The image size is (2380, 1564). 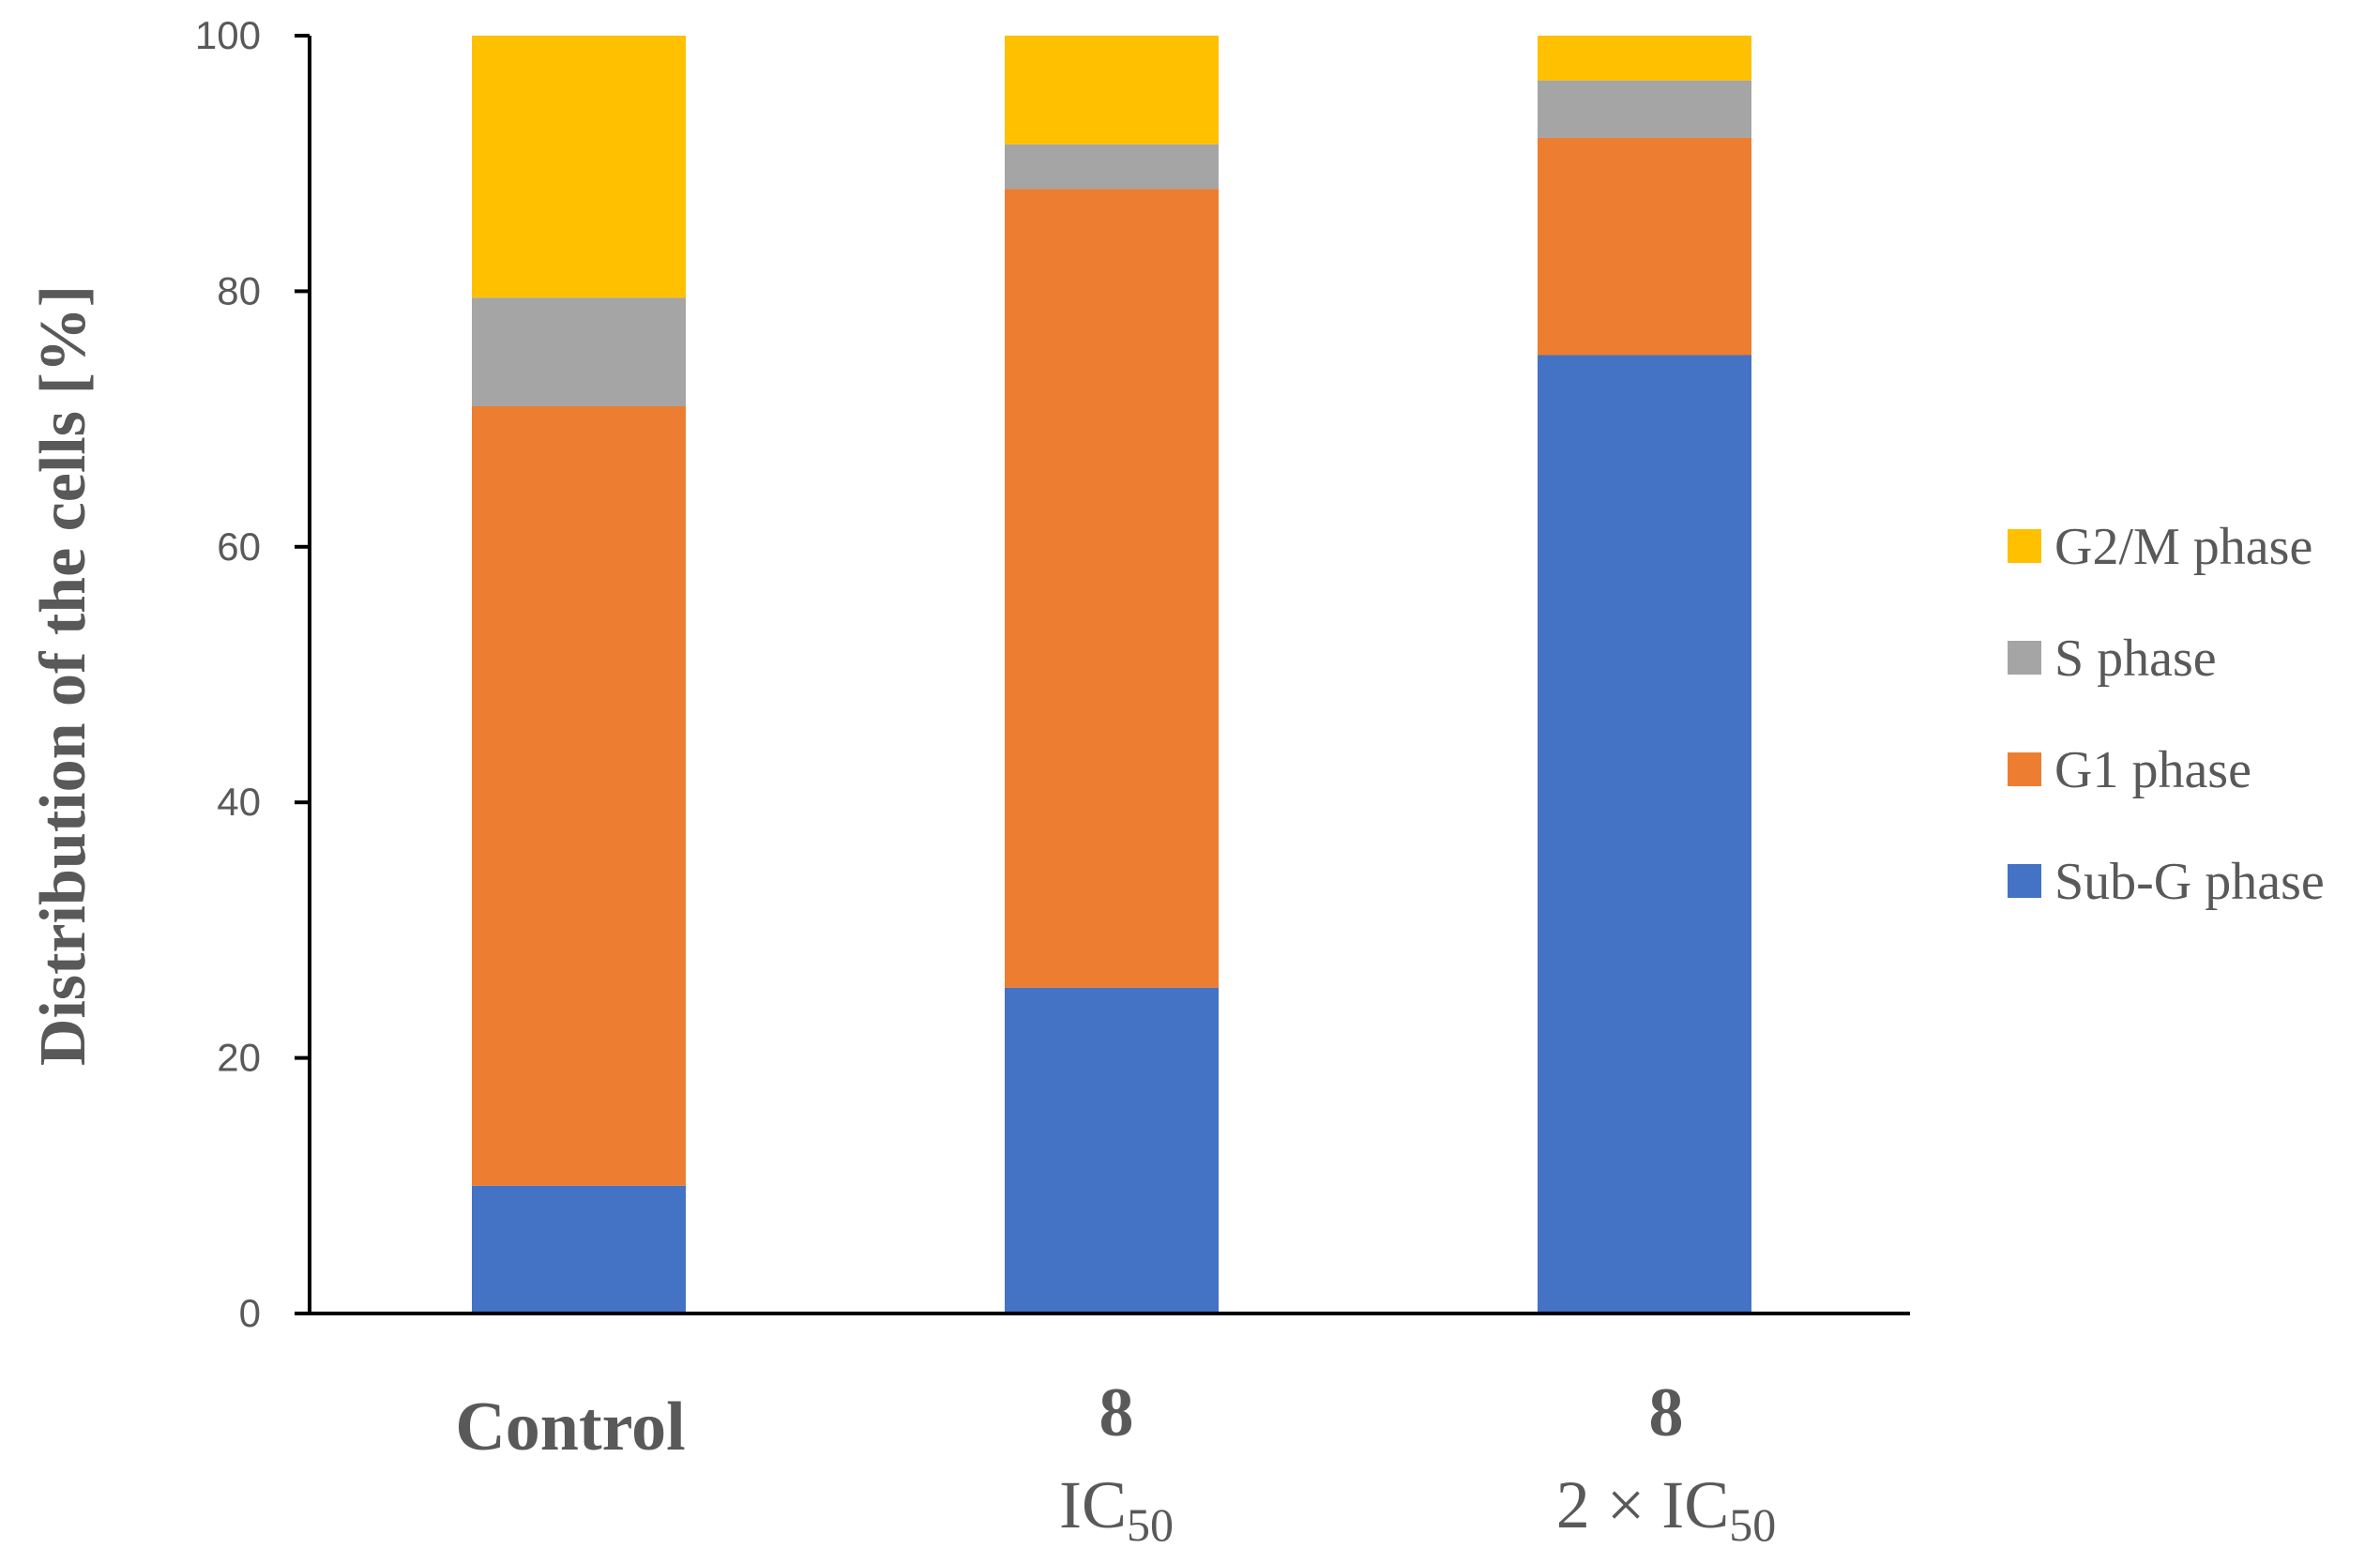 What do you see at coordinates (2183, 547) in the screenshot?
I see `legend-label-g2-m-phase: G2/M phase` at bounding box center [2183, 547].